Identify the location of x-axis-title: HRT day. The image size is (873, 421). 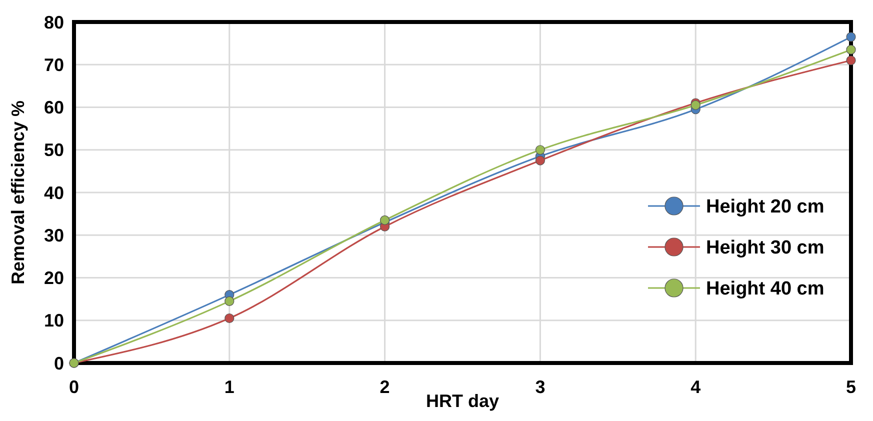
(463, 401).